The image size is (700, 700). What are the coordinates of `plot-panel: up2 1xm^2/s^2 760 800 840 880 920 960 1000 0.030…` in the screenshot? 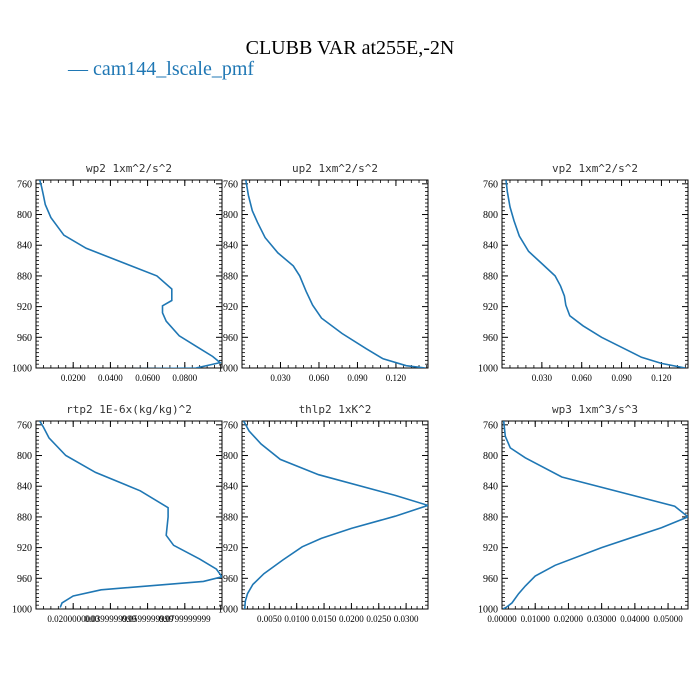 It's located at (323, 272).